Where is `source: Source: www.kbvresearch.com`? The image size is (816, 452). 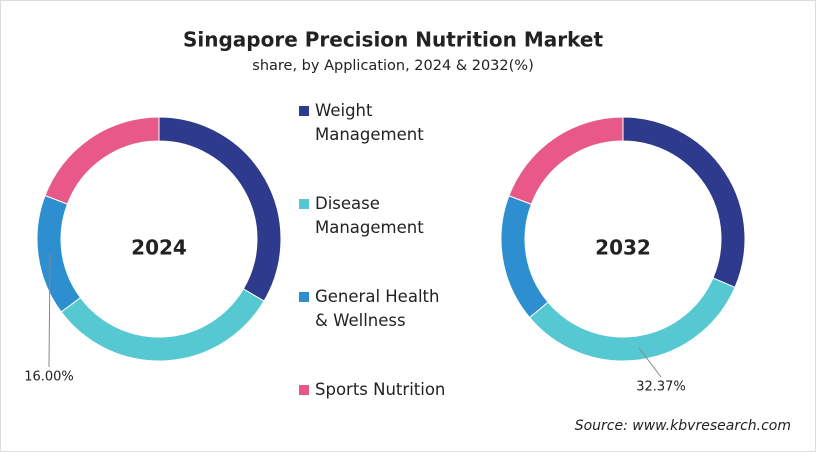
source: Source: www.kbvresearch.com is located at coordinates (683, 426).